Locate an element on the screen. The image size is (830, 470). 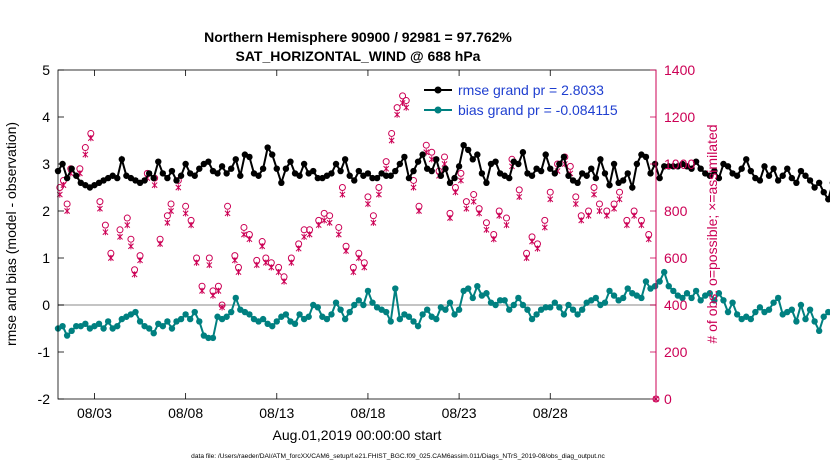
y-right-tick-label: 200 is located at coordinates (676, 352).